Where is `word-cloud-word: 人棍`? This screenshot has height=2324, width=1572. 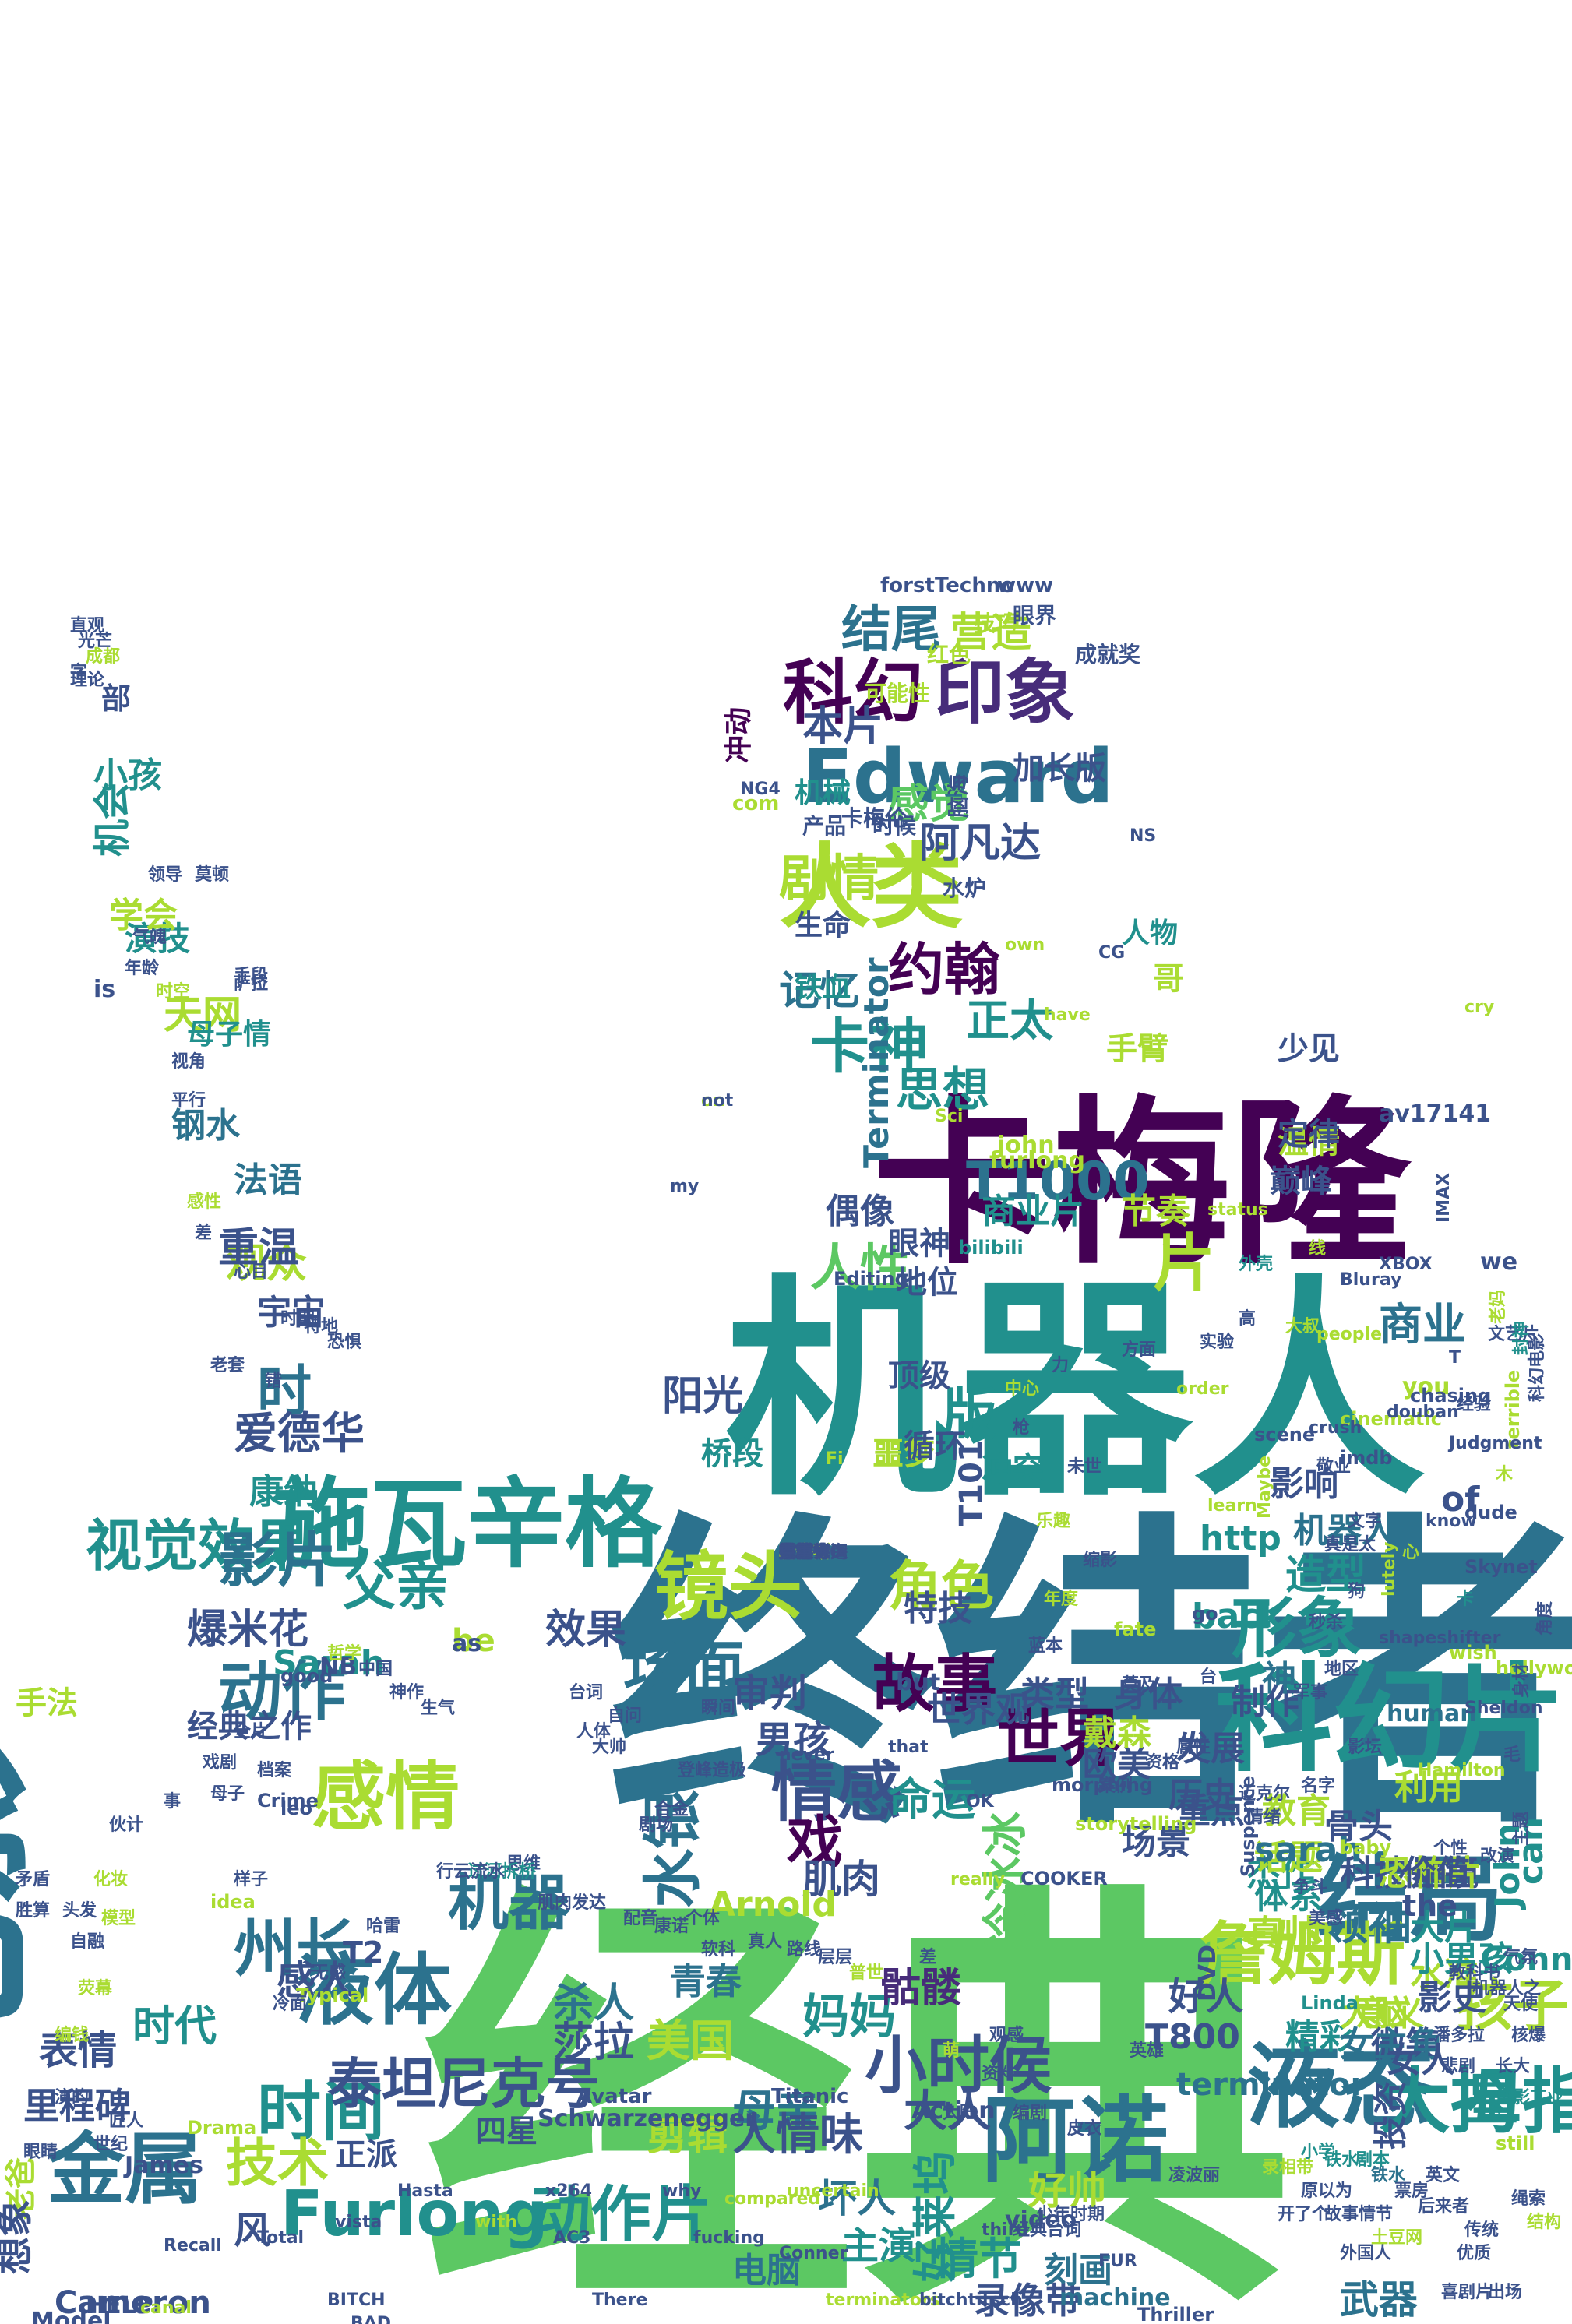 word-cloud-word: 人棍 is located at coordinates (796, 1552).